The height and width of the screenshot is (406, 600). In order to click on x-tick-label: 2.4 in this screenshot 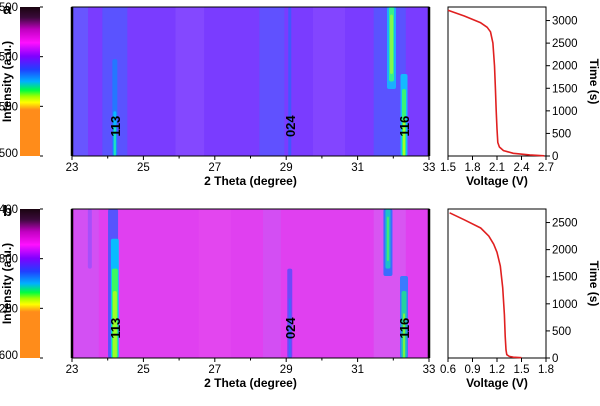, I will do `click(522, 168)`.